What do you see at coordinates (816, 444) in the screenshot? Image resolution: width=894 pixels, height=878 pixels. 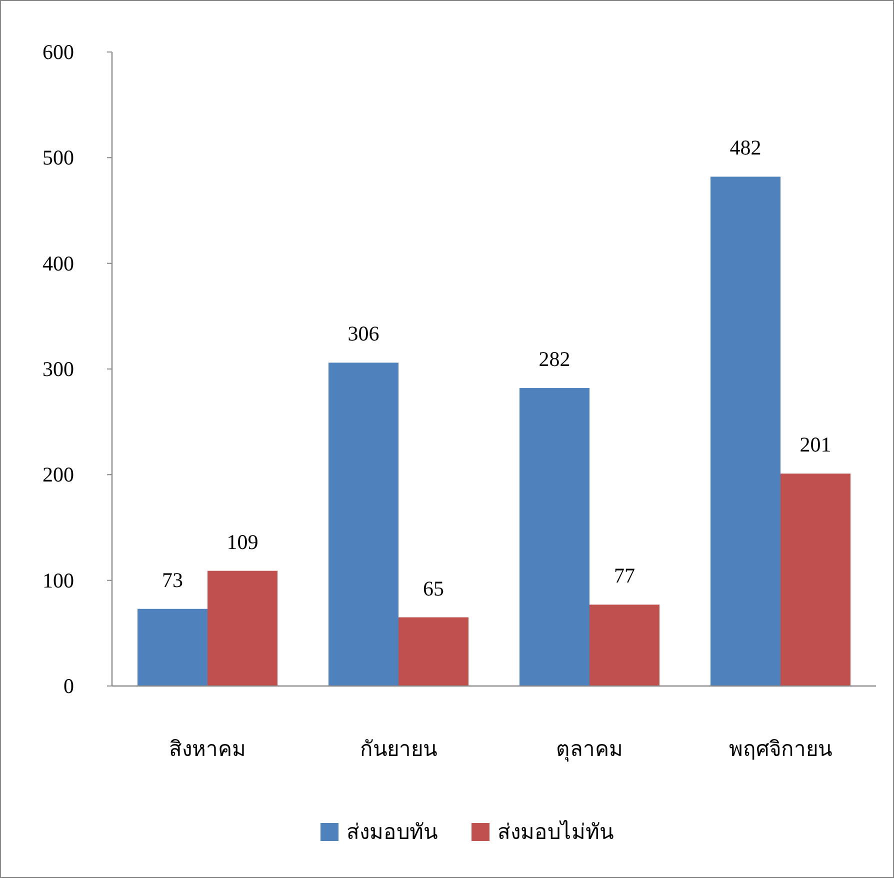 I see `data-label: 201` at bounding box center [816, 444].